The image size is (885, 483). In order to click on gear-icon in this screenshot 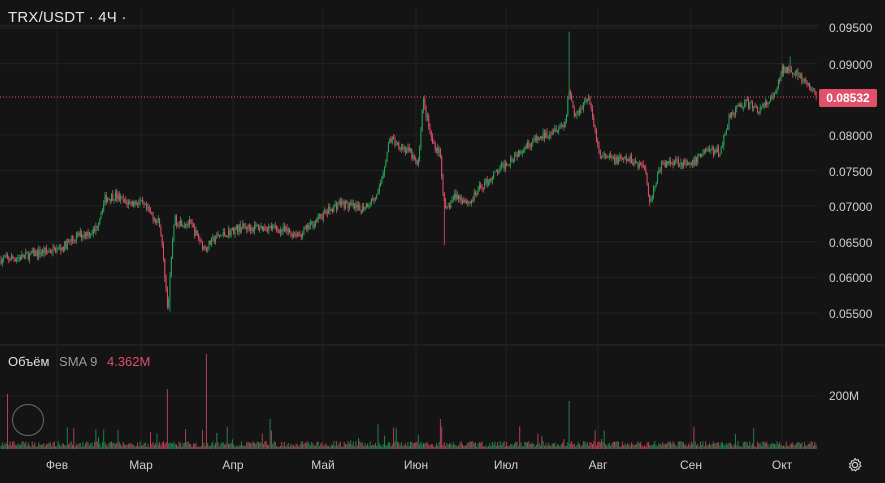, I will do `click(855, 465)`.